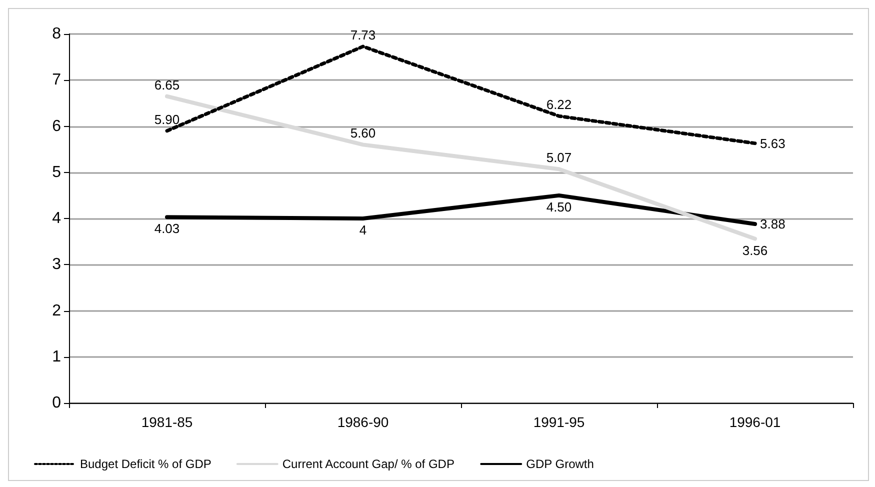  Describe the element at coordinates (368, 464) in the screenshot. I see `legend-label: Current Account Gap/ % of GDP` at that location.